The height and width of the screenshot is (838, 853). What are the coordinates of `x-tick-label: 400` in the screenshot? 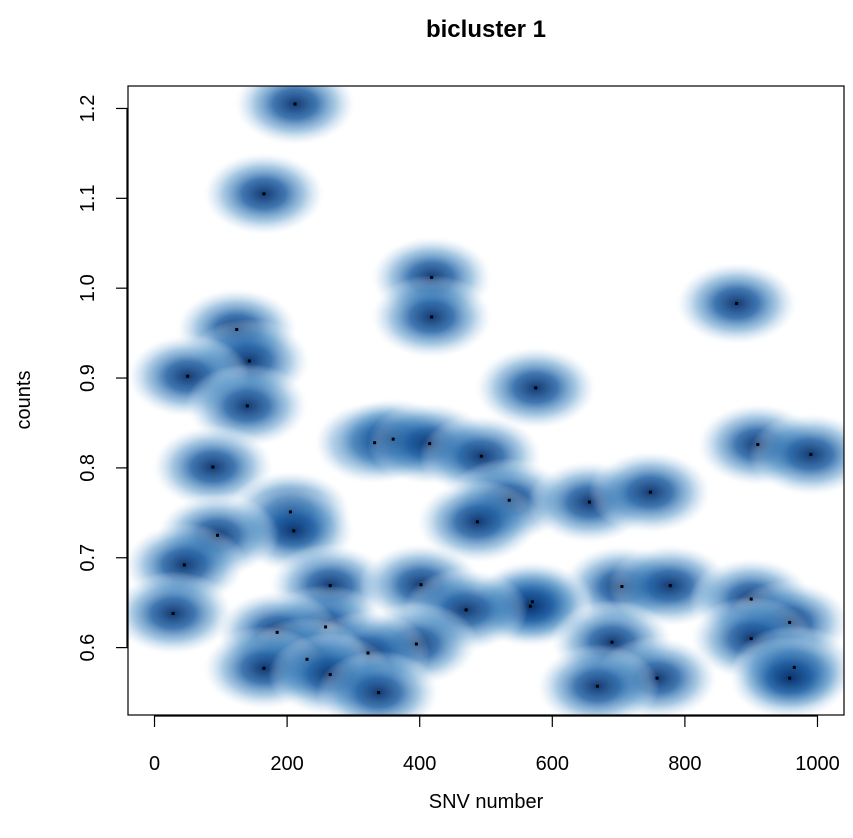 It's located at (419, 764).